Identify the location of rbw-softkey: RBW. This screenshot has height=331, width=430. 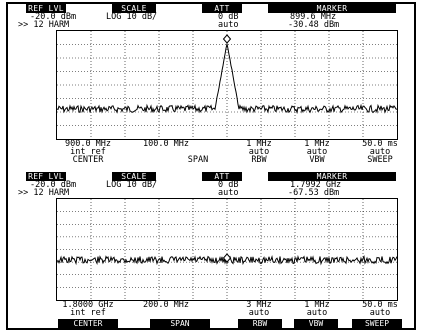
(260, 323).